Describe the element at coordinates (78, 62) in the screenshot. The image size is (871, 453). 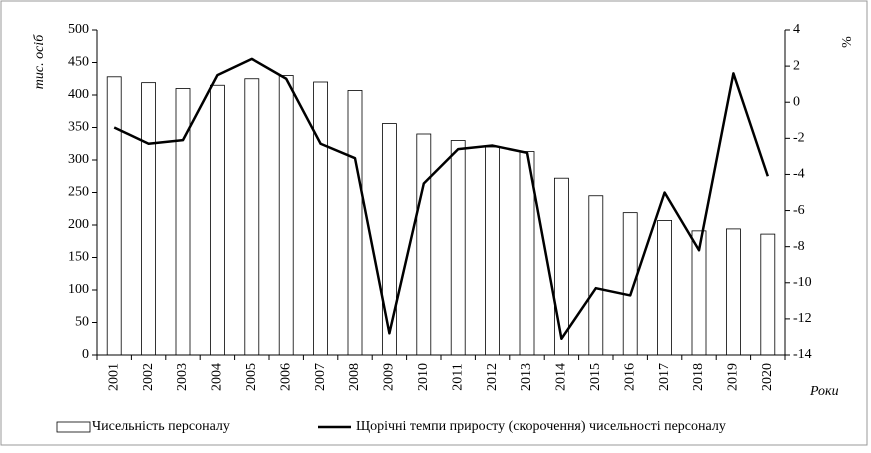
I see `y-tick-label: 450` at that location.